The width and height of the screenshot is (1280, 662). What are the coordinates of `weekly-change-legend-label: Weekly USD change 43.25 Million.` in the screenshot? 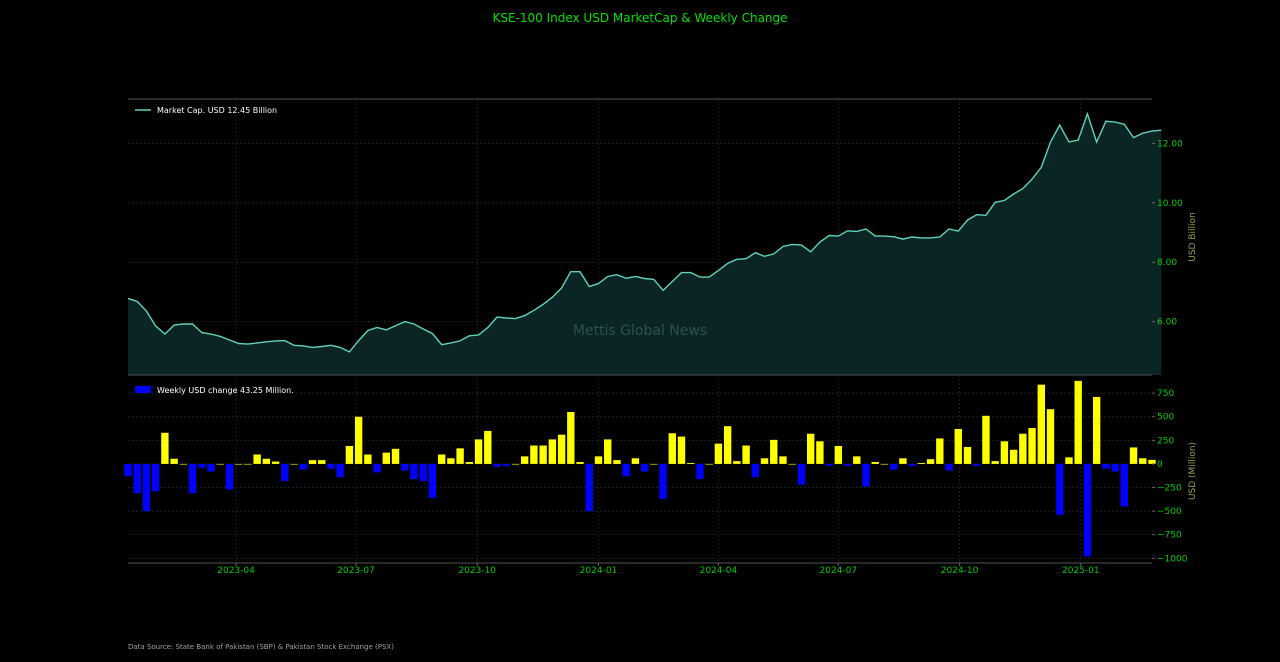 It's located at (225, 390).